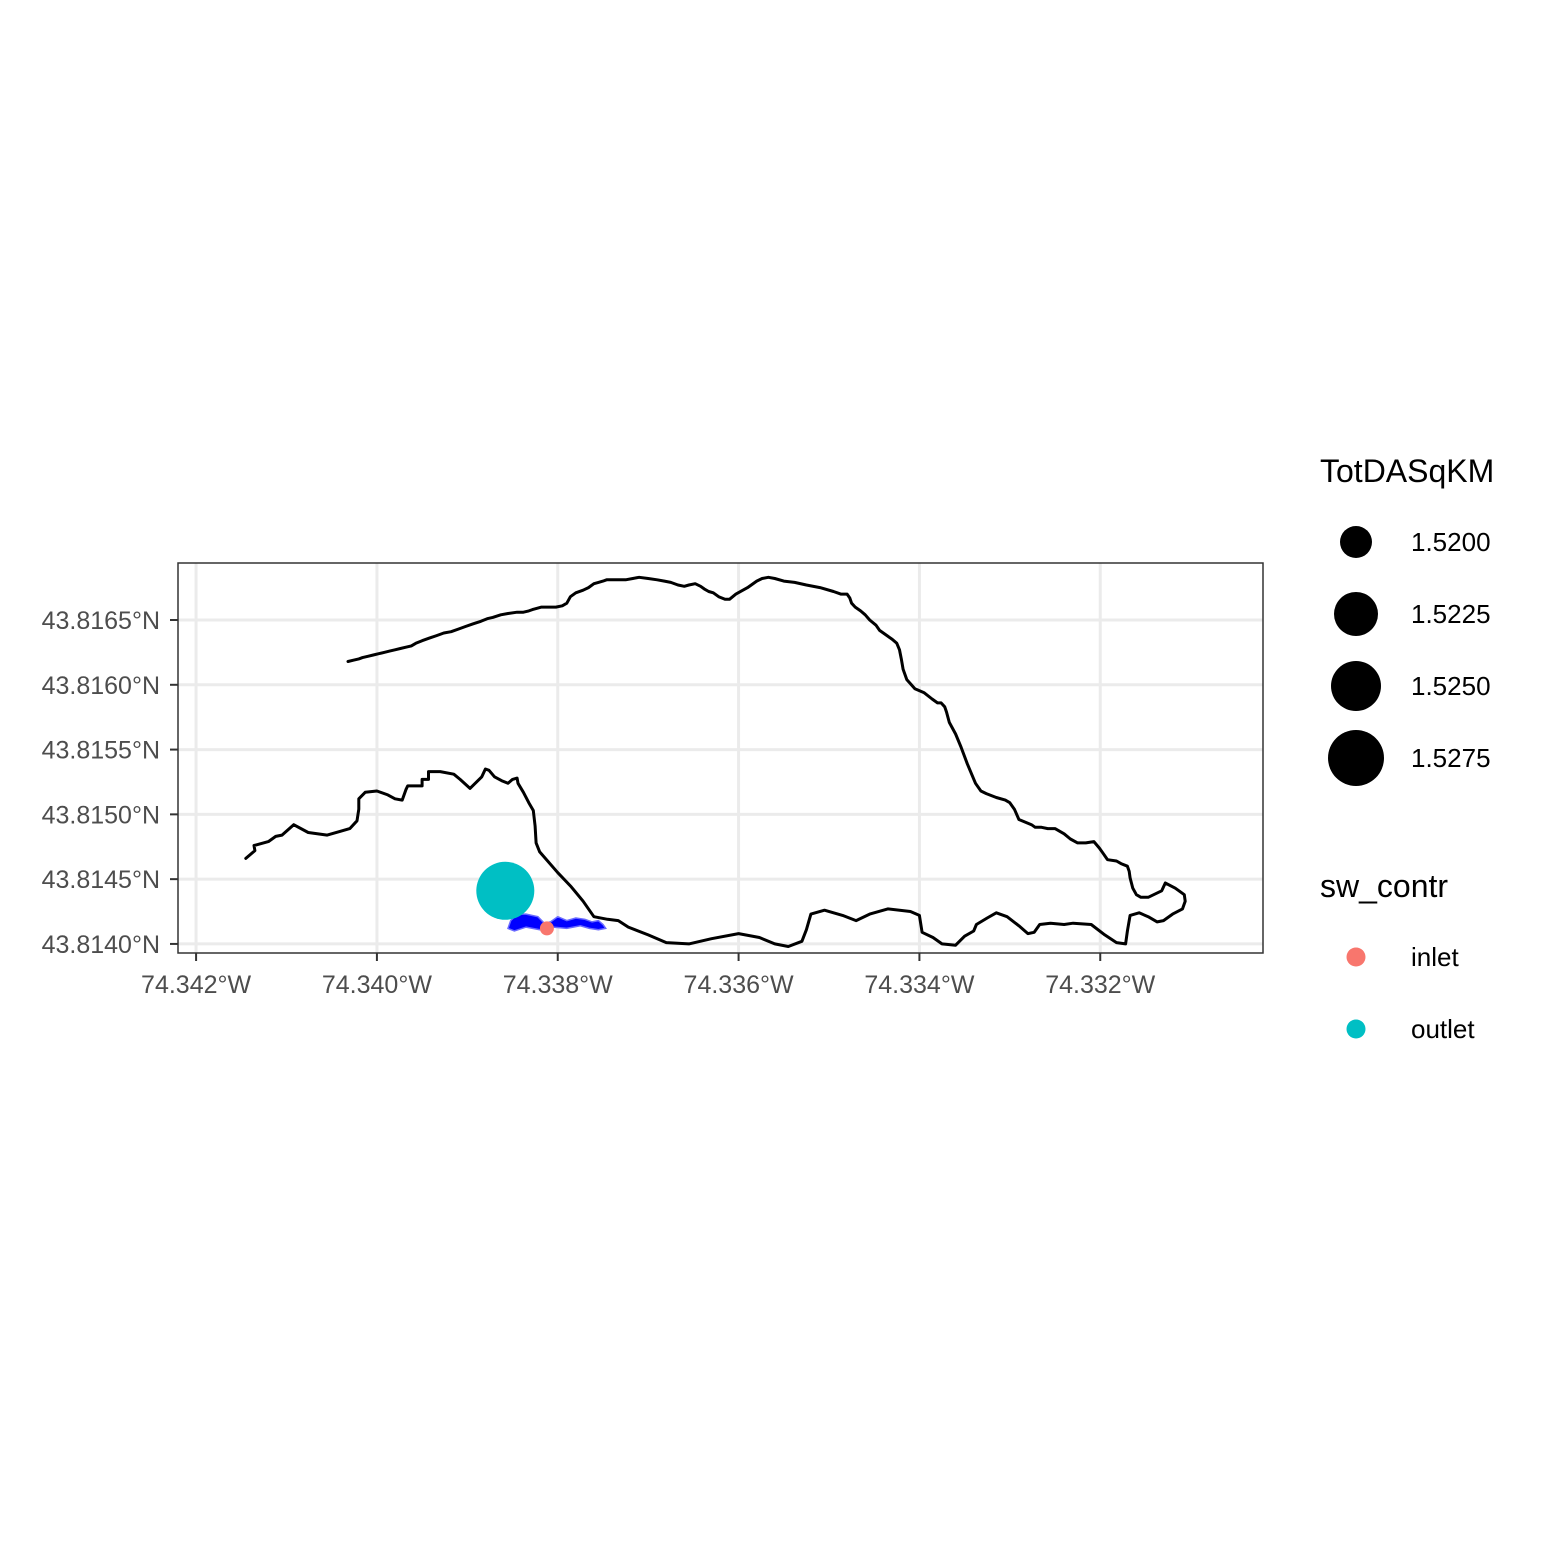 Image resolution: width=1562 pixels, height=1562 pixels. Describe the element at coordinates (558, 985) in the screenshot. I see `x-tick-label: 74.338°W` at that location.